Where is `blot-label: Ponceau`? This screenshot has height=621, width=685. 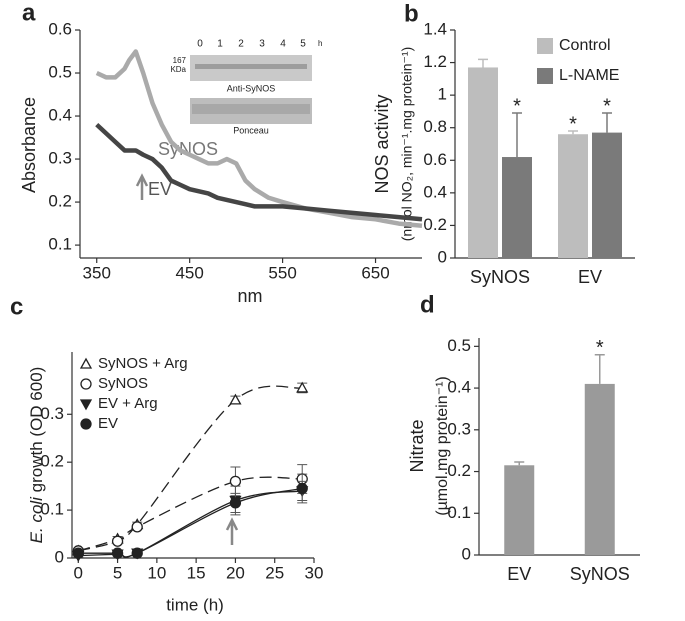
blot-label: Ponceau is located at coordinates (251, 130).